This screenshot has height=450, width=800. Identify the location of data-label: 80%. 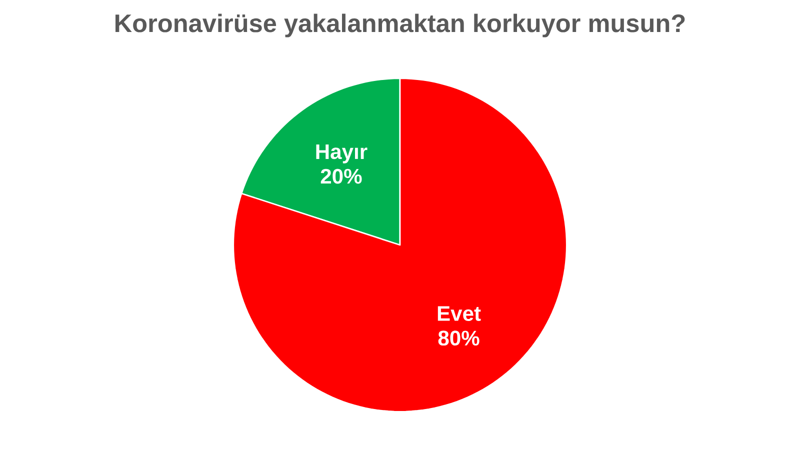
(459, 338).